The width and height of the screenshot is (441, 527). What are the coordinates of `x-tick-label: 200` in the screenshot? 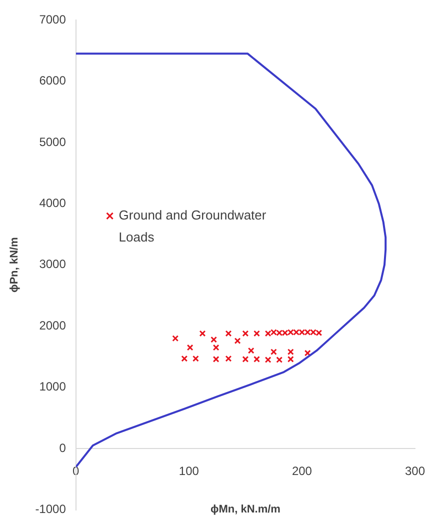 It's located at (302, 471).